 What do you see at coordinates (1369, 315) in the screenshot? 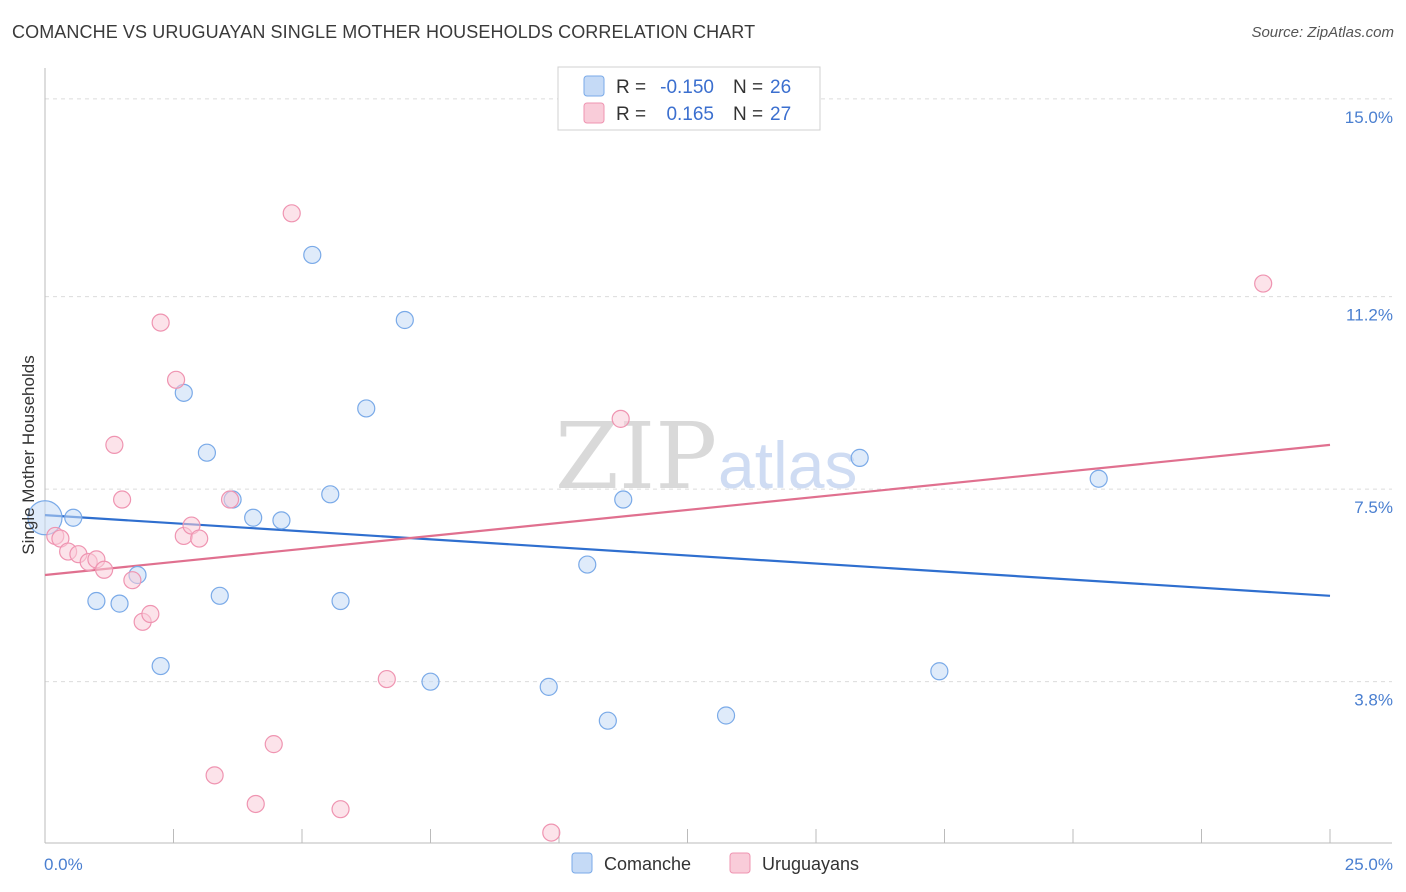
I see `y-tick-label: 11.2%` at bounding box center [1369, 315].